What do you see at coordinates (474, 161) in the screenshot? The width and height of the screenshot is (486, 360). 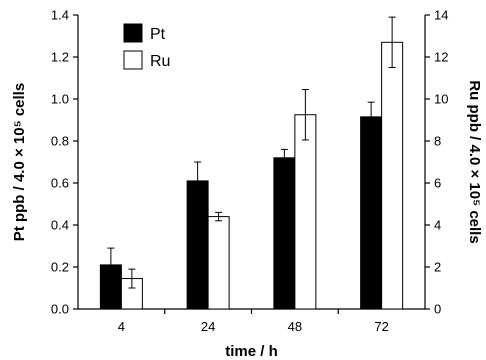 I see `right-axis-title: Ru ppb / 4.0 × 10⁵ cells` at bounding box center [474, 161].